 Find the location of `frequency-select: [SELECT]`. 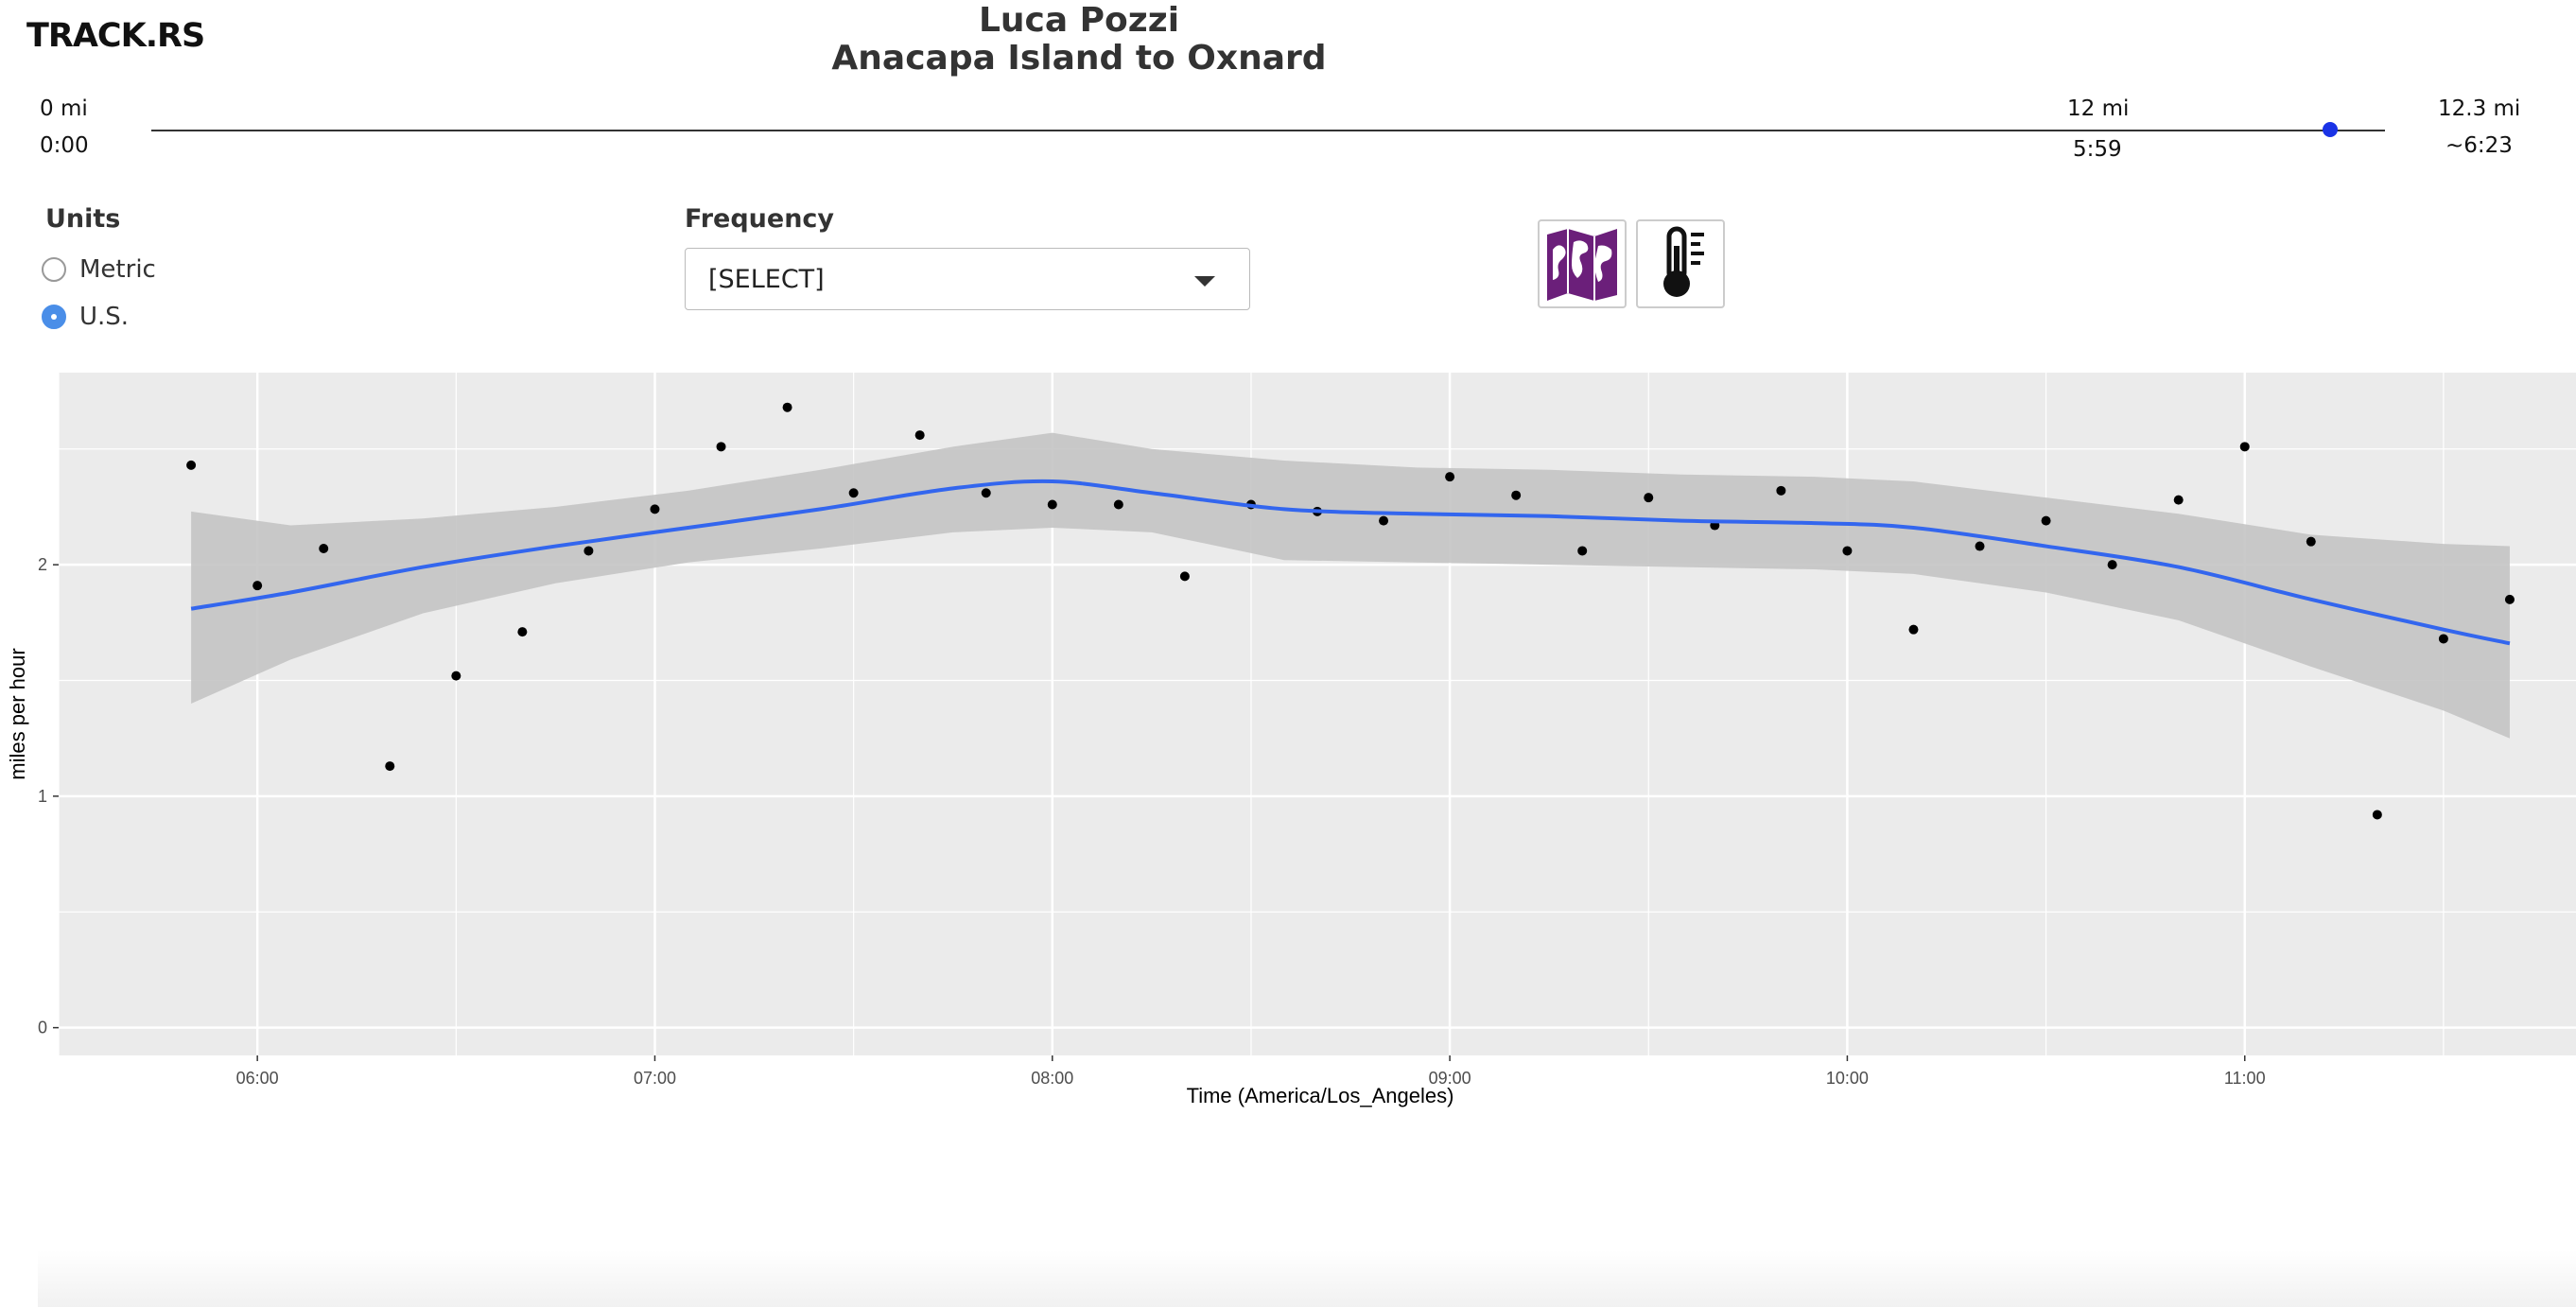

frequency-select: [SELECT] is located at coordinates (967, 279).